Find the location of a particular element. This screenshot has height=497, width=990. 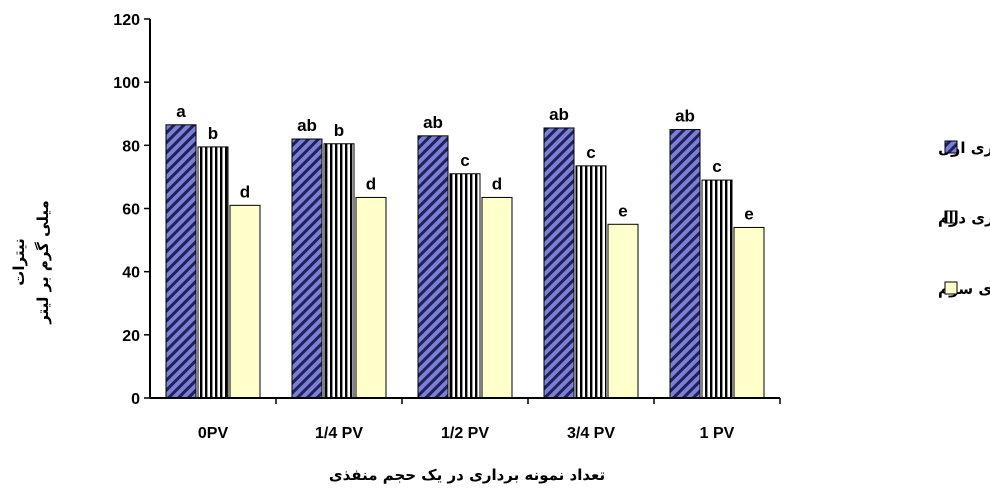

legend: آبیاری اول آبیاری دوم آبیاری سوم is located at coordinates (964, 218).